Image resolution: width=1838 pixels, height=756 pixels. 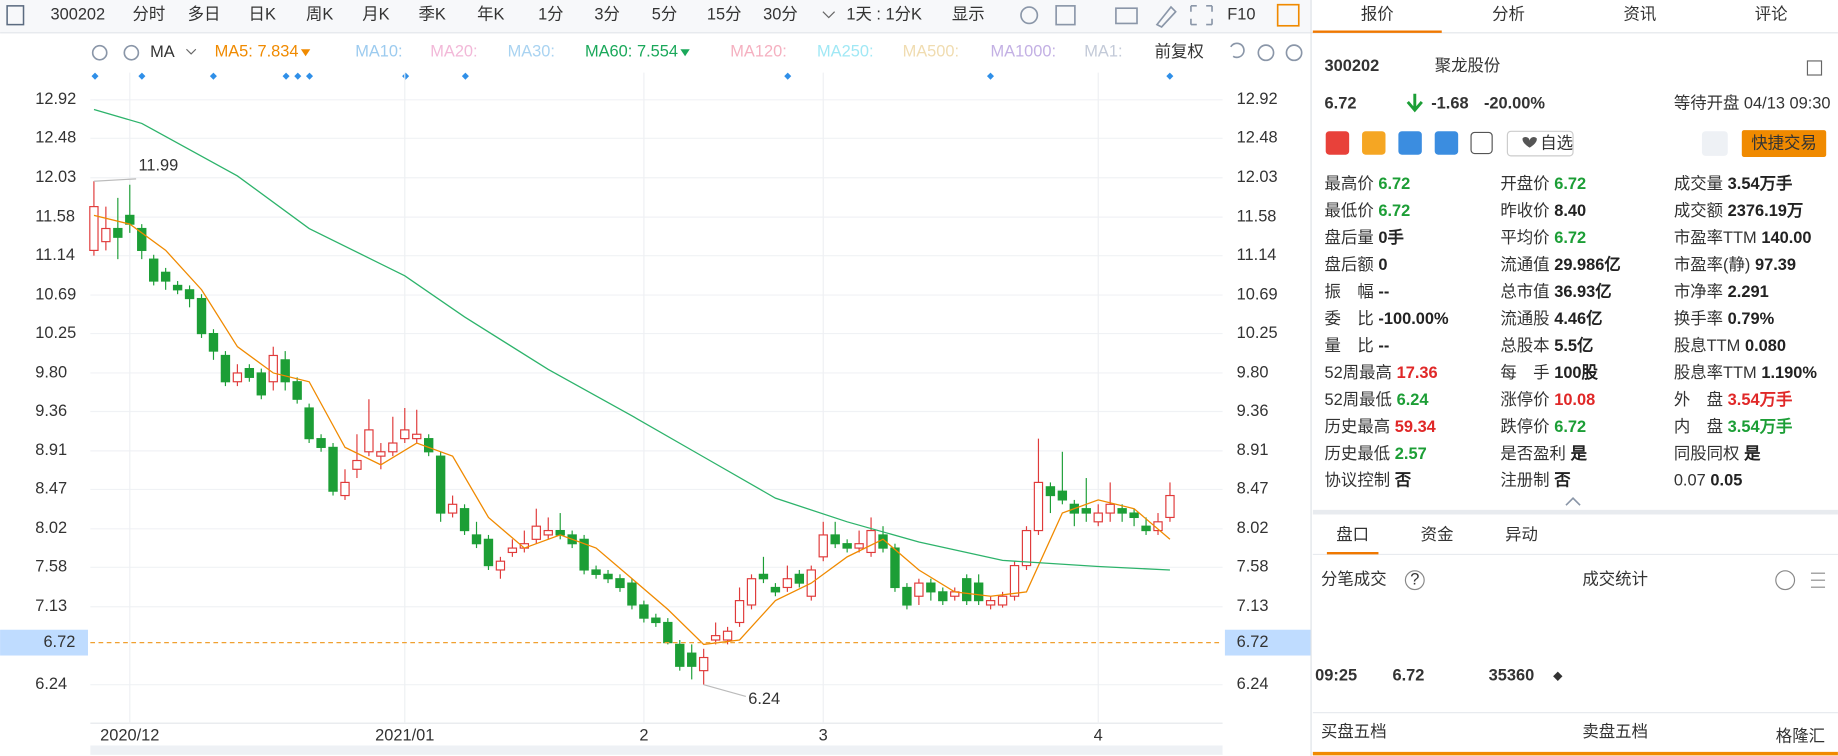 I want to click on indicator-item: MA250:, so click(x=845, y=52).